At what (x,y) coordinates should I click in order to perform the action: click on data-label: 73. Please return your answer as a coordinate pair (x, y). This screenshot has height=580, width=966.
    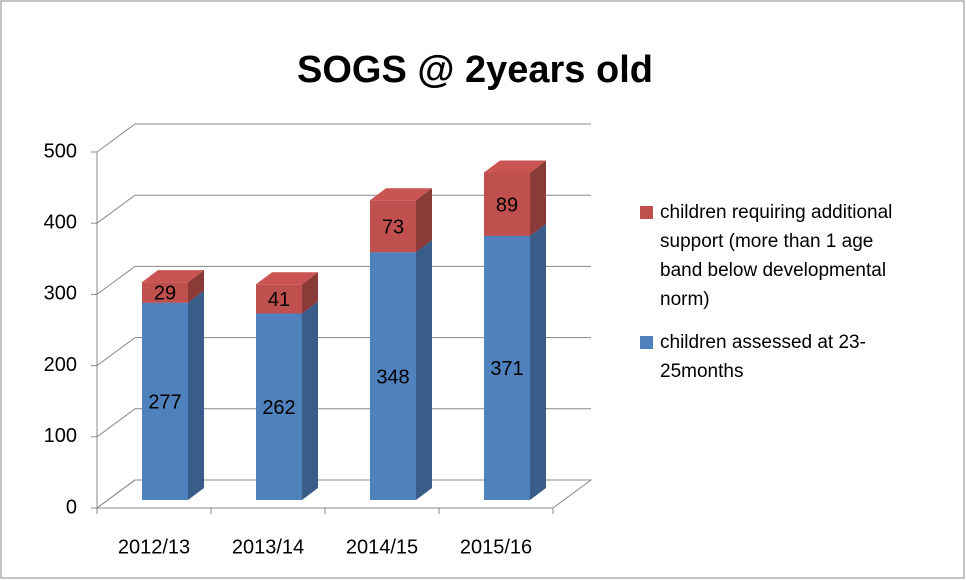
    Looking at the image, I should click on (393, 228).